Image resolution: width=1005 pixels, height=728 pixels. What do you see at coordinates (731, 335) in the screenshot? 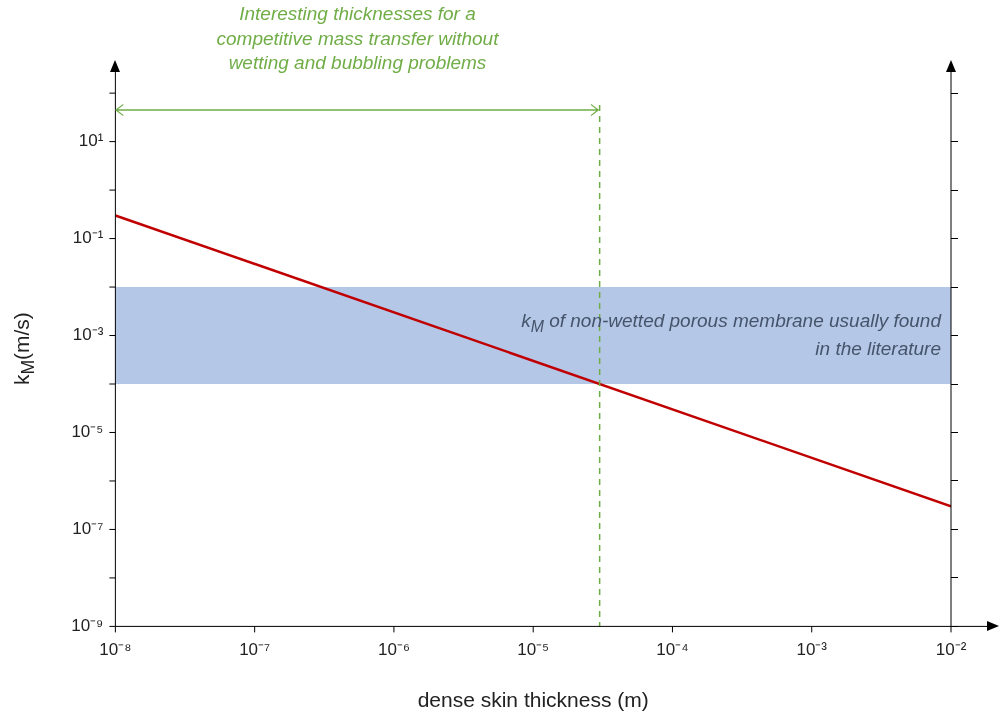
I see `band-label: k$_{M}$ of non-wetted porous membrane usually found in the literature` at bounding box center [731, 335].